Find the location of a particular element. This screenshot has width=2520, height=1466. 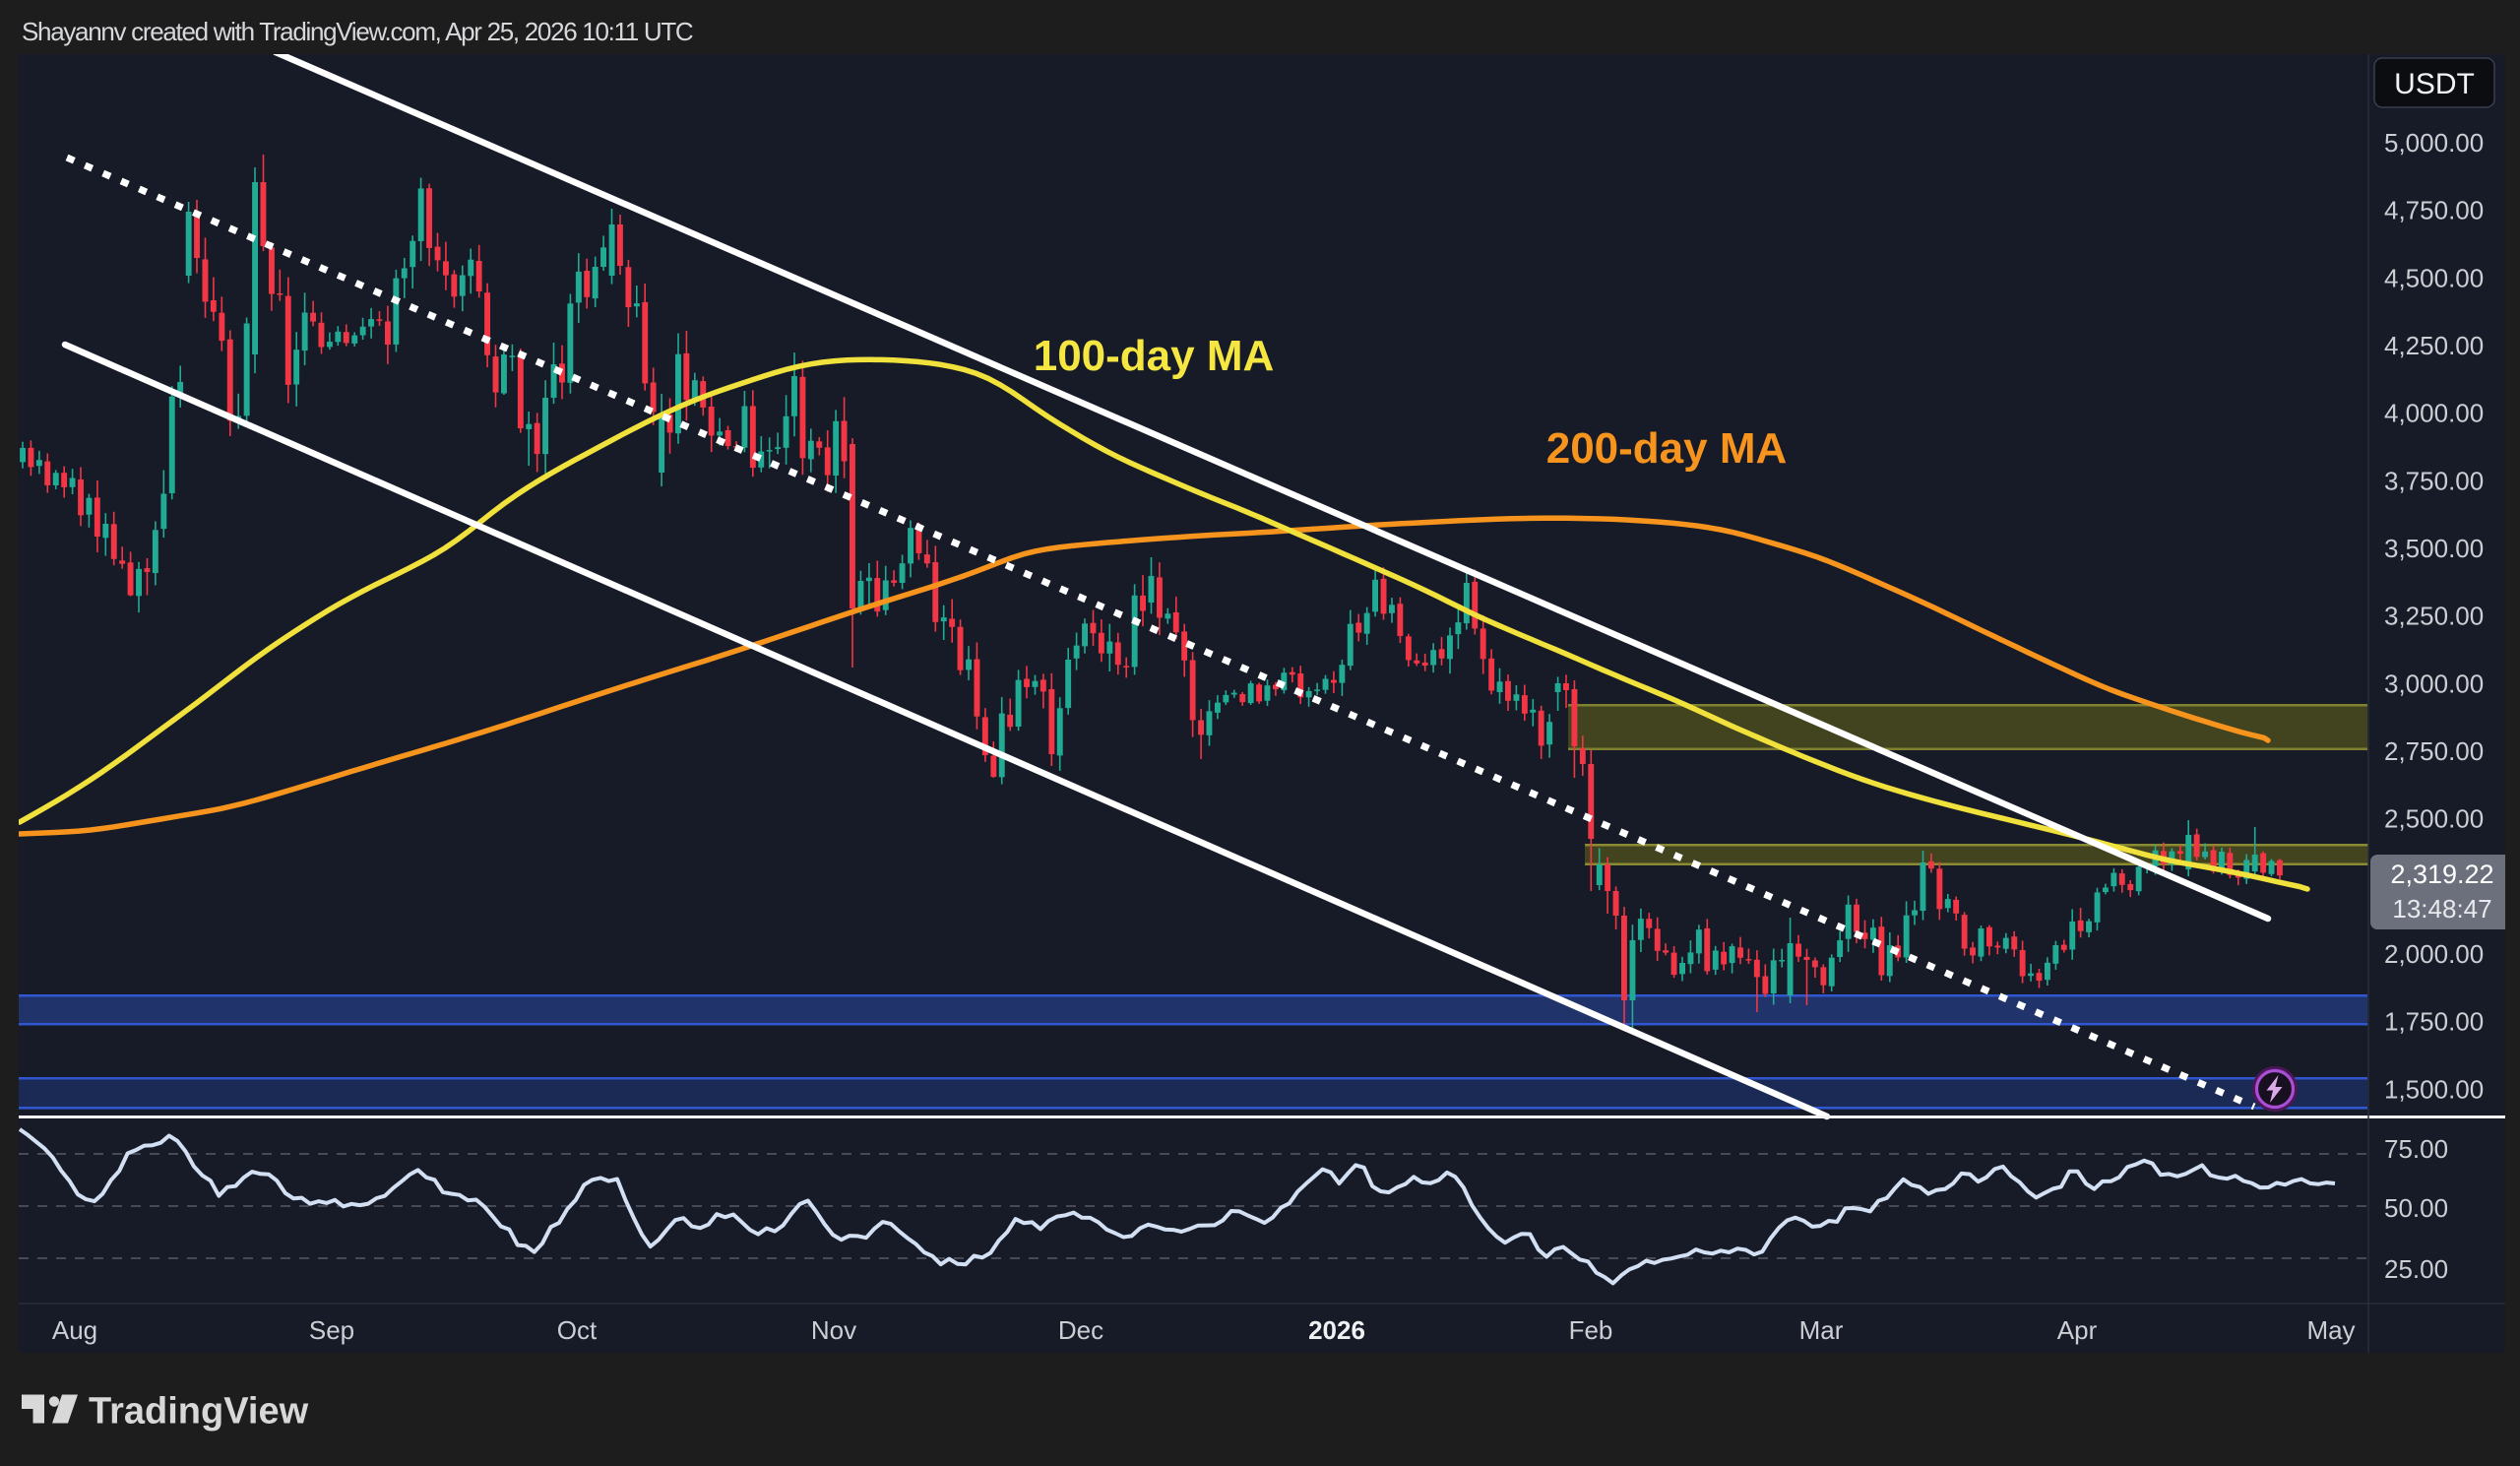

svg-text: USDT is located at coordinates (2434, 84).